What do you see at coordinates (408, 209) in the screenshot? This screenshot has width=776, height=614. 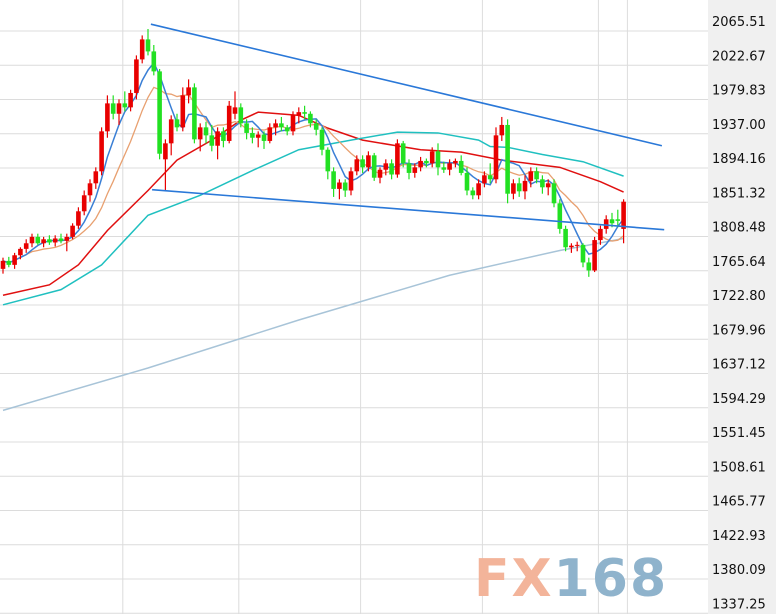 I see `trendline` at bounding box center [408, 209].